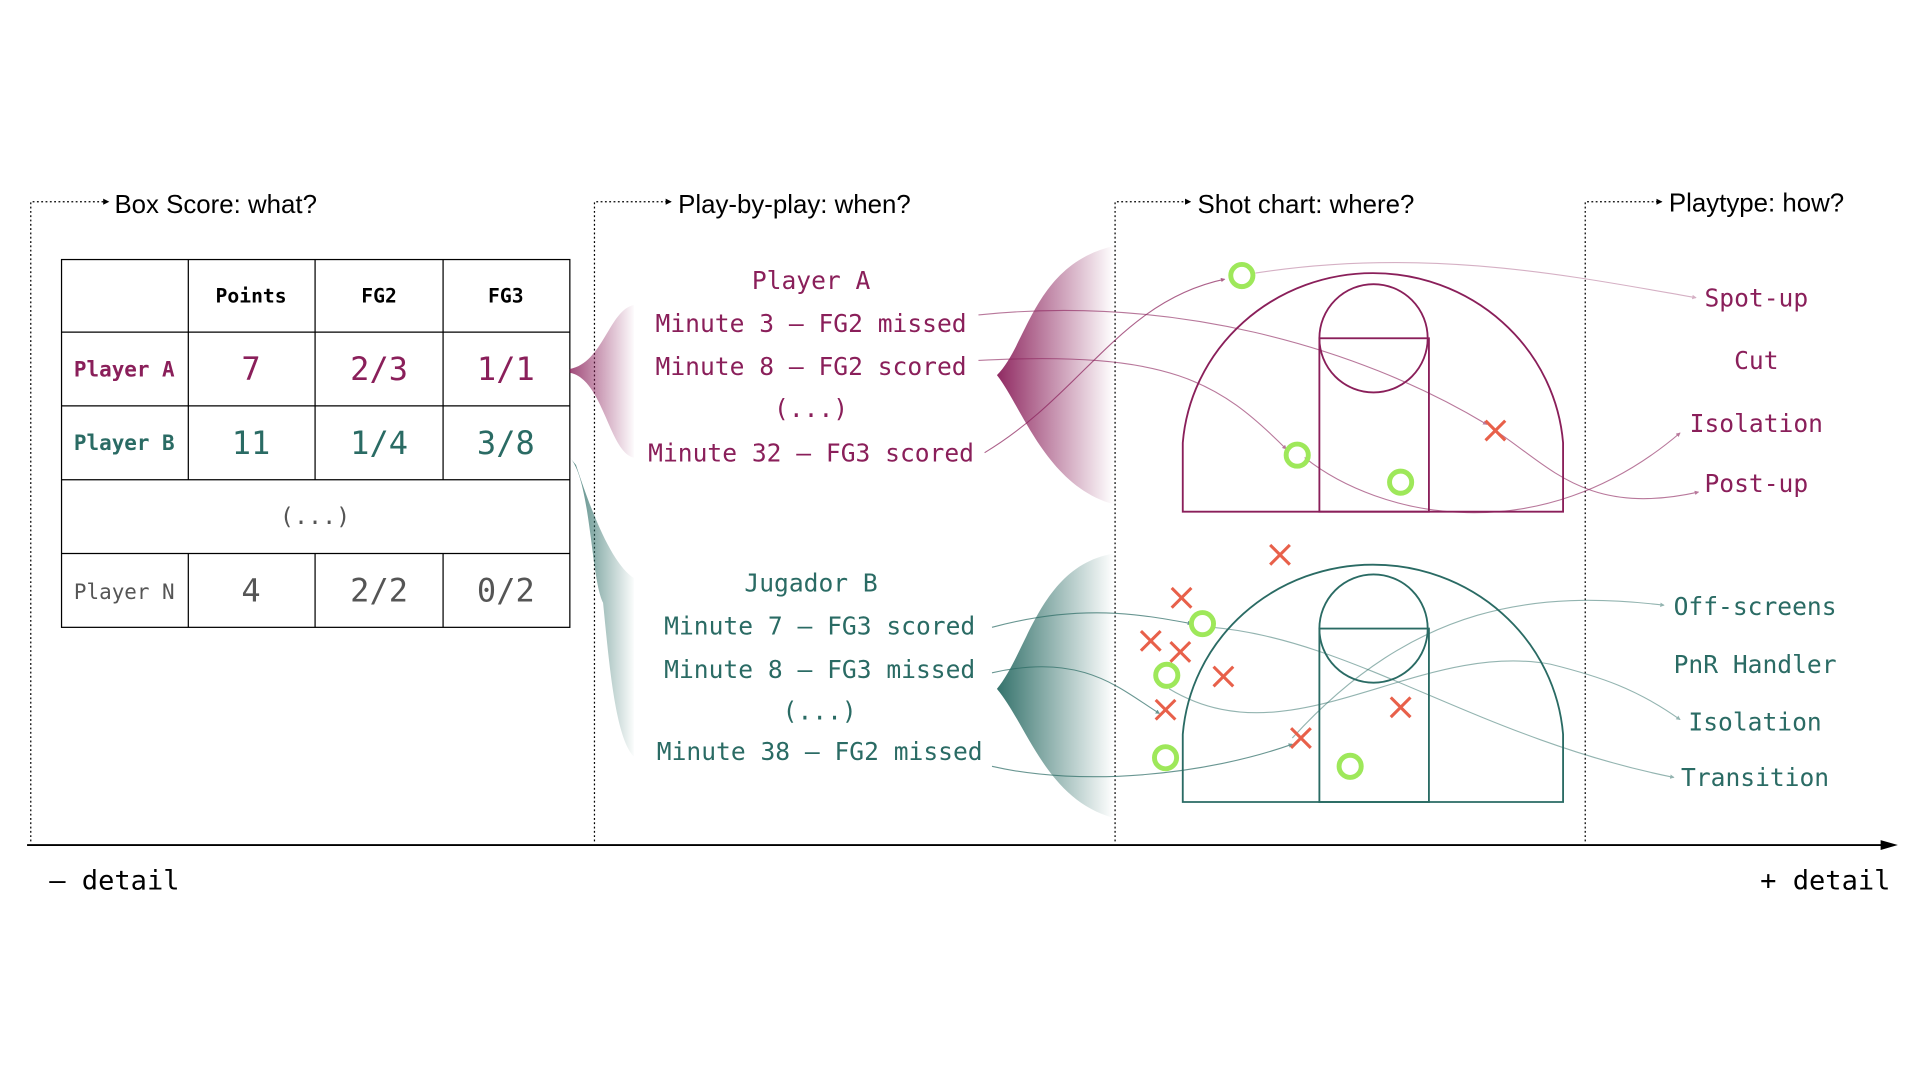  What do you see at coordinates (1755, 606) in the screenshot?
I see `playtype-label: Off-screens` at bounding box center [1755, 606].